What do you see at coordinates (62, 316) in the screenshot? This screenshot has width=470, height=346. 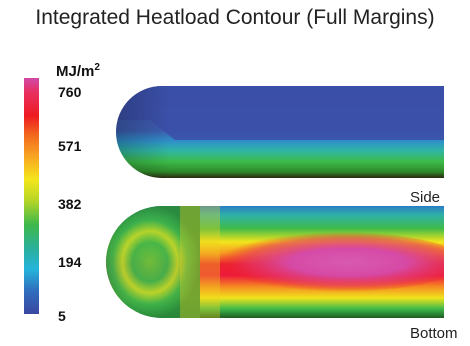 I see `colorbar-tick-5: 5` at bounding box center [62, 316].